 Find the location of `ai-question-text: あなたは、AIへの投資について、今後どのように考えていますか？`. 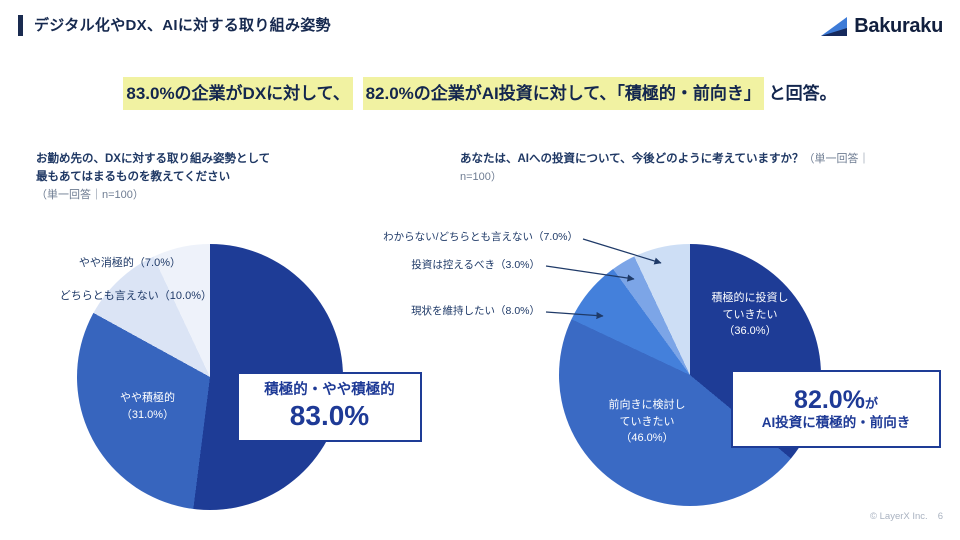

ai-question-text: あなたは、AIへの投資について、今後どのように考えていますか？ is located at coordinates (632, 159).